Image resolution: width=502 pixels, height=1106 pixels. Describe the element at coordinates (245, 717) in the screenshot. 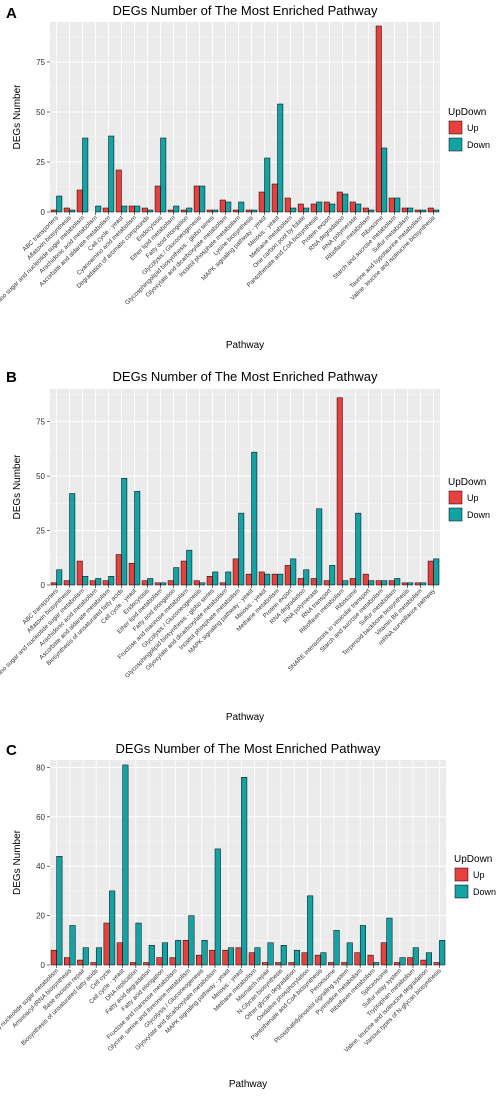

I see `x-axis-label: Pathway` at that location.